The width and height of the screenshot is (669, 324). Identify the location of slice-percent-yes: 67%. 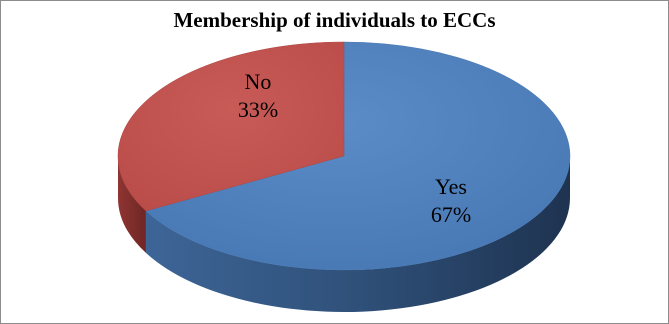
(451, 214).